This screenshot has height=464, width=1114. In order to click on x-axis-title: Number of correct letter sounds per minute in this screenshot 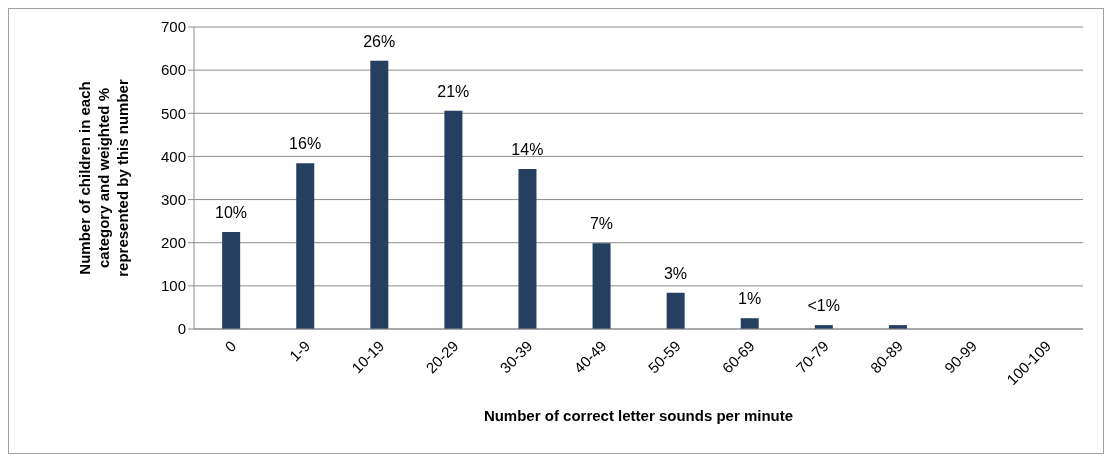, I will do `click(638, 415)`.